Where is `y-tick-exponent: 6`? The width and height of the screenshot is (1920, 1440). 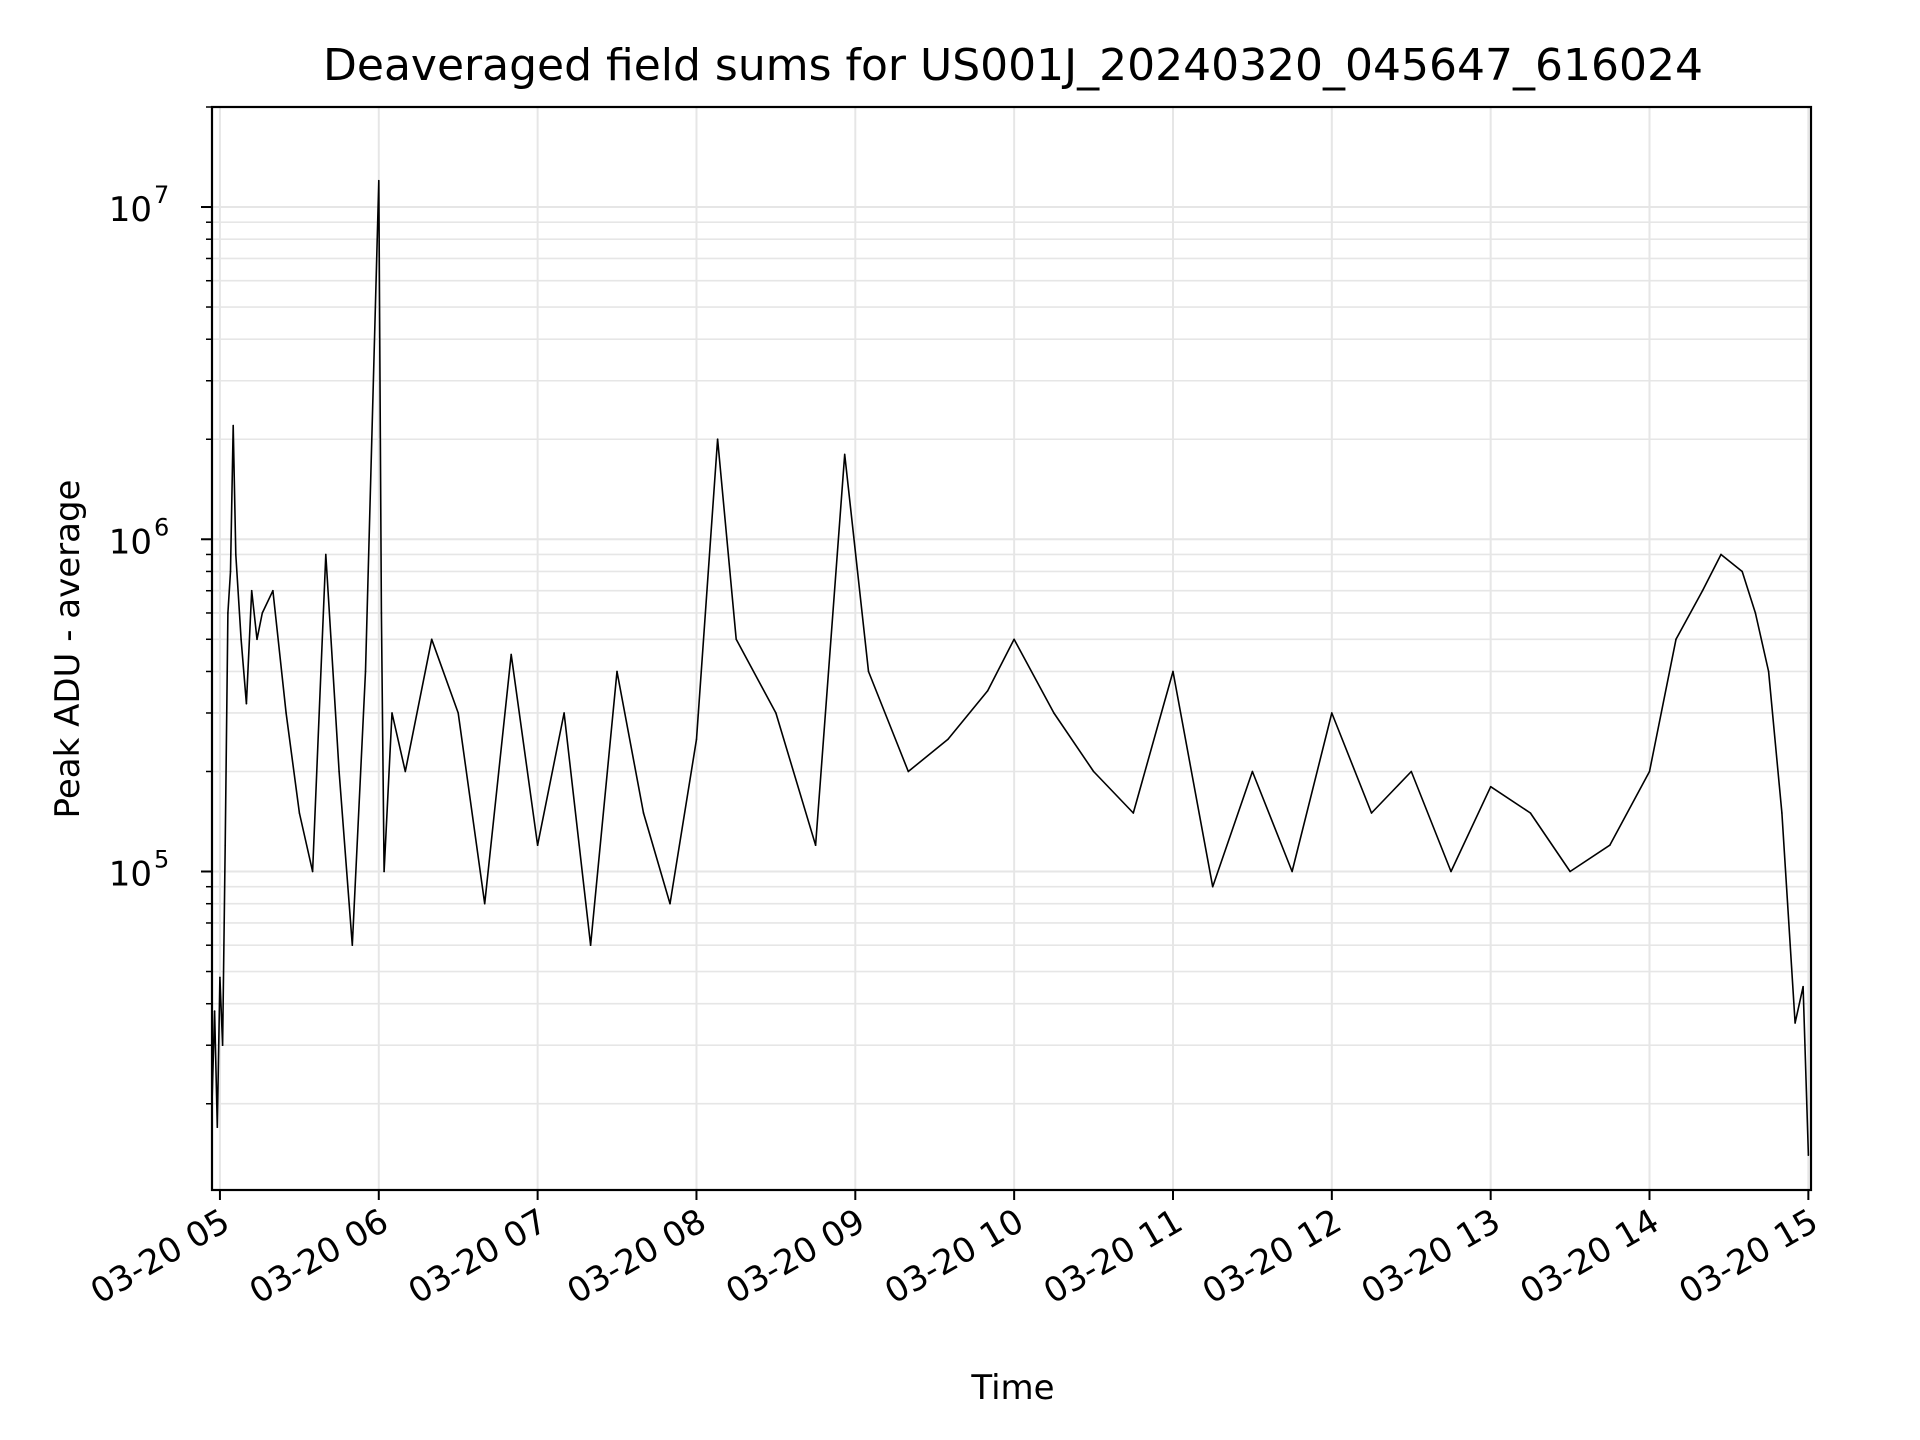 y-tick-exponent: 6 is located at coordinates (161, 527).